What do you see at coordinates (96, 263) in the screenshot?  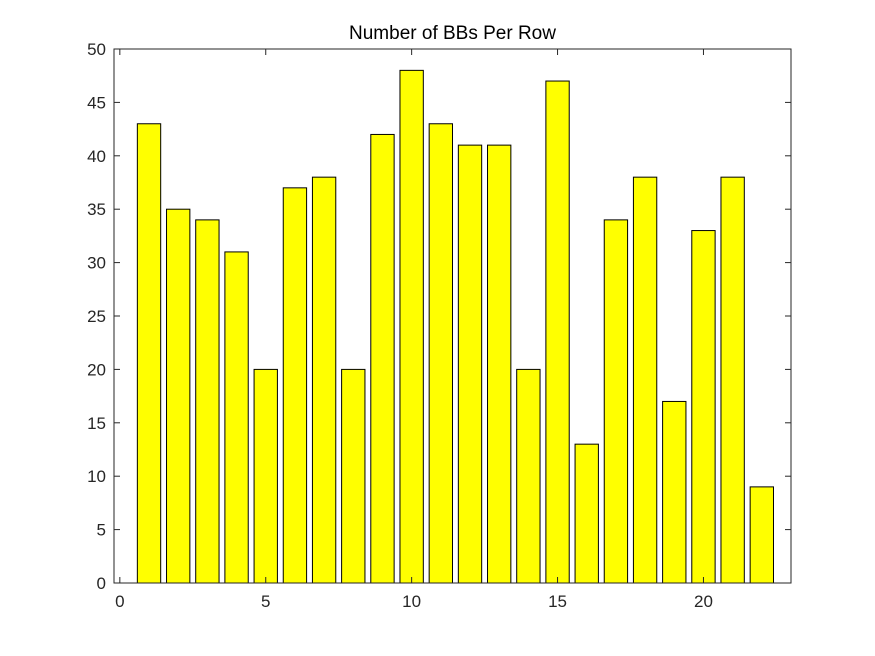 I see `y-tick-label: 30` at bounding box center [96, 263].